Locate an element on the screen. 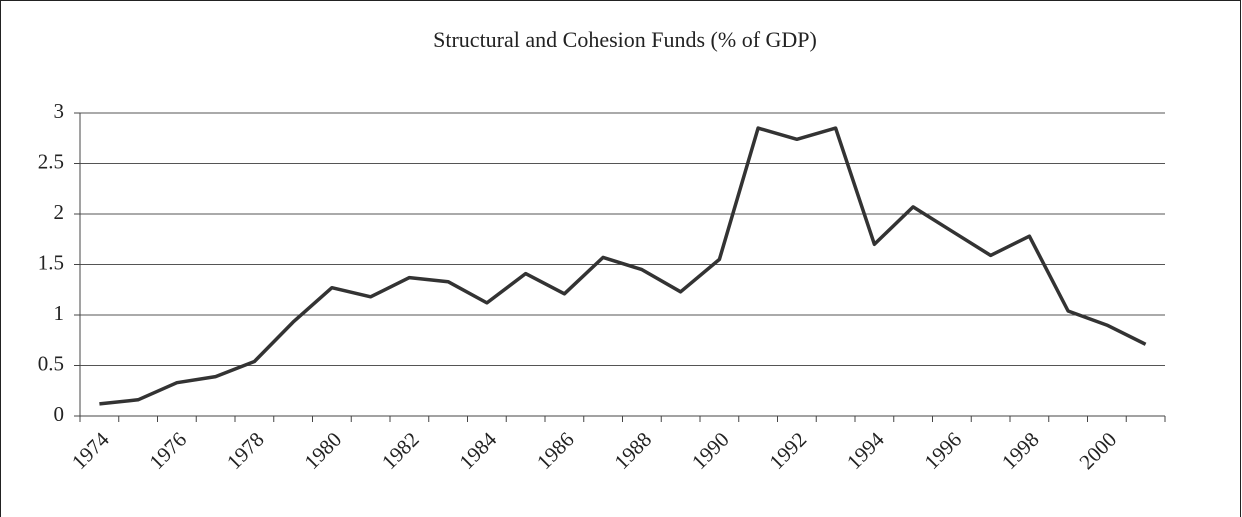  x-tick-label: 1978 is located at coordinates (245, 450).